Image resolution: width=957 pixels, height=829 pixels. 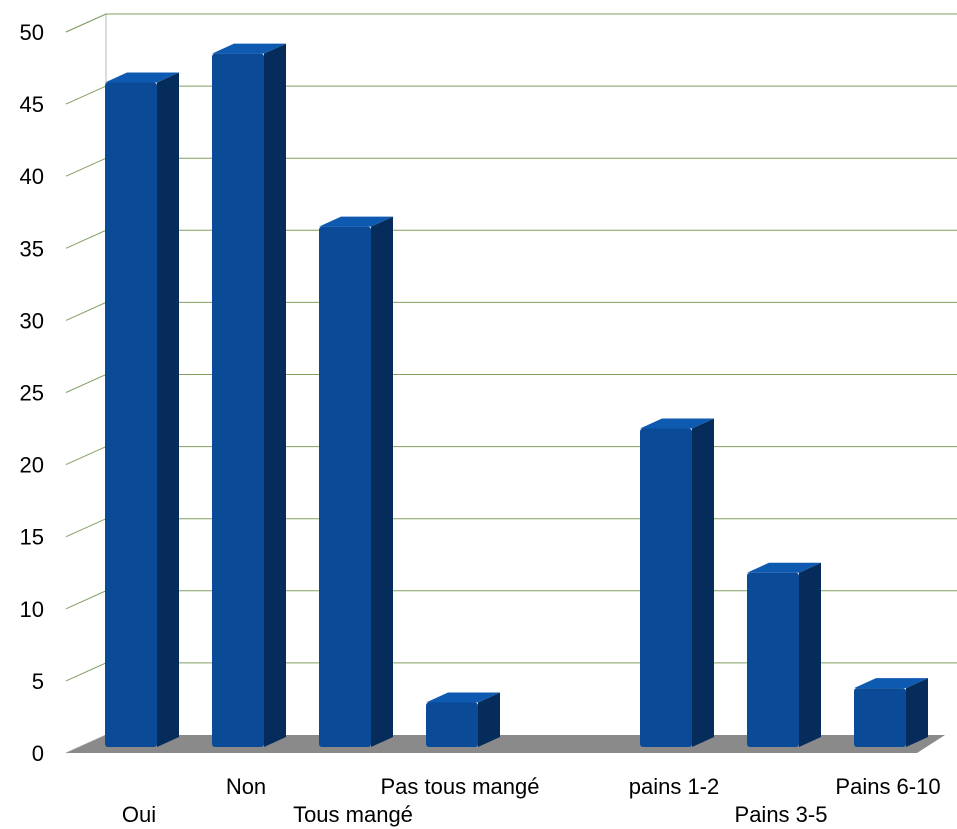 What do you see at coordinates (139, 814) in the screenshot?
I see `category-label: Oui` at bounding box center [139, 814].